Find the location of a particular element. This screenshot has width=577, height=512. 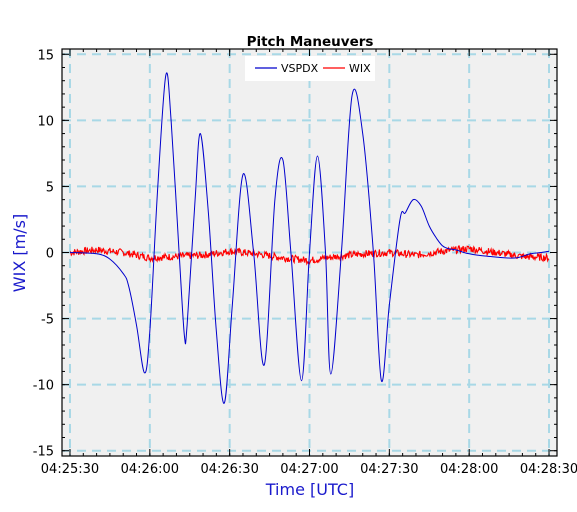

series-line-wix is located at coordinates (309, 255).